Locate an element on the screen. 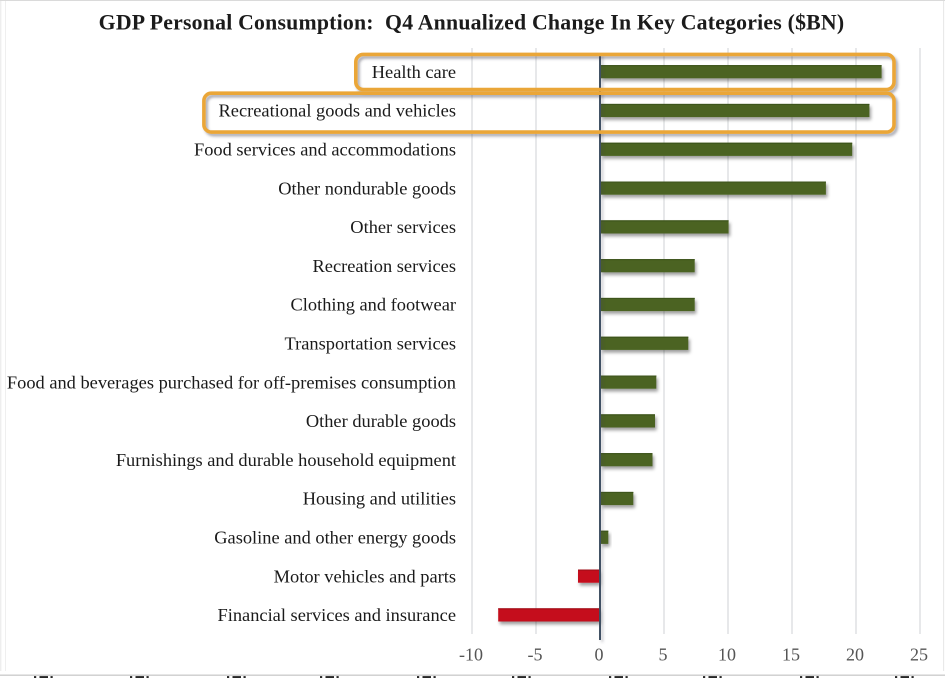 This screenshot has width=945, height=678. svg-text: Recreation services is located at coordinates (384, 266).